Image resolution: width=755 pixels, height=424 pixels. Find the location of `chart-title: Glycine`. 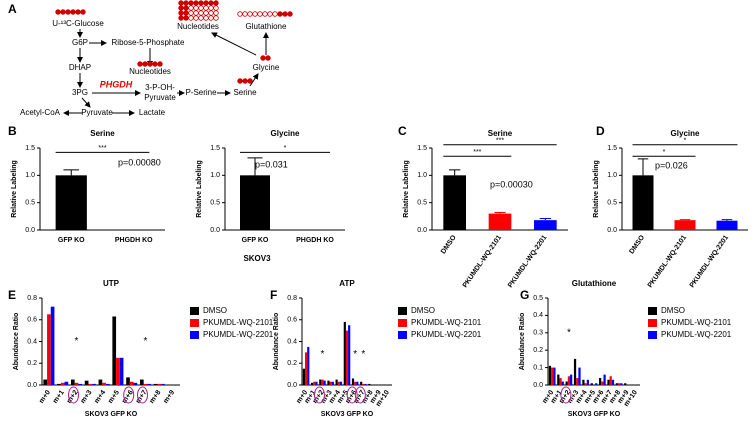

chart-title: Glycine is located at coordinates (285, 133).